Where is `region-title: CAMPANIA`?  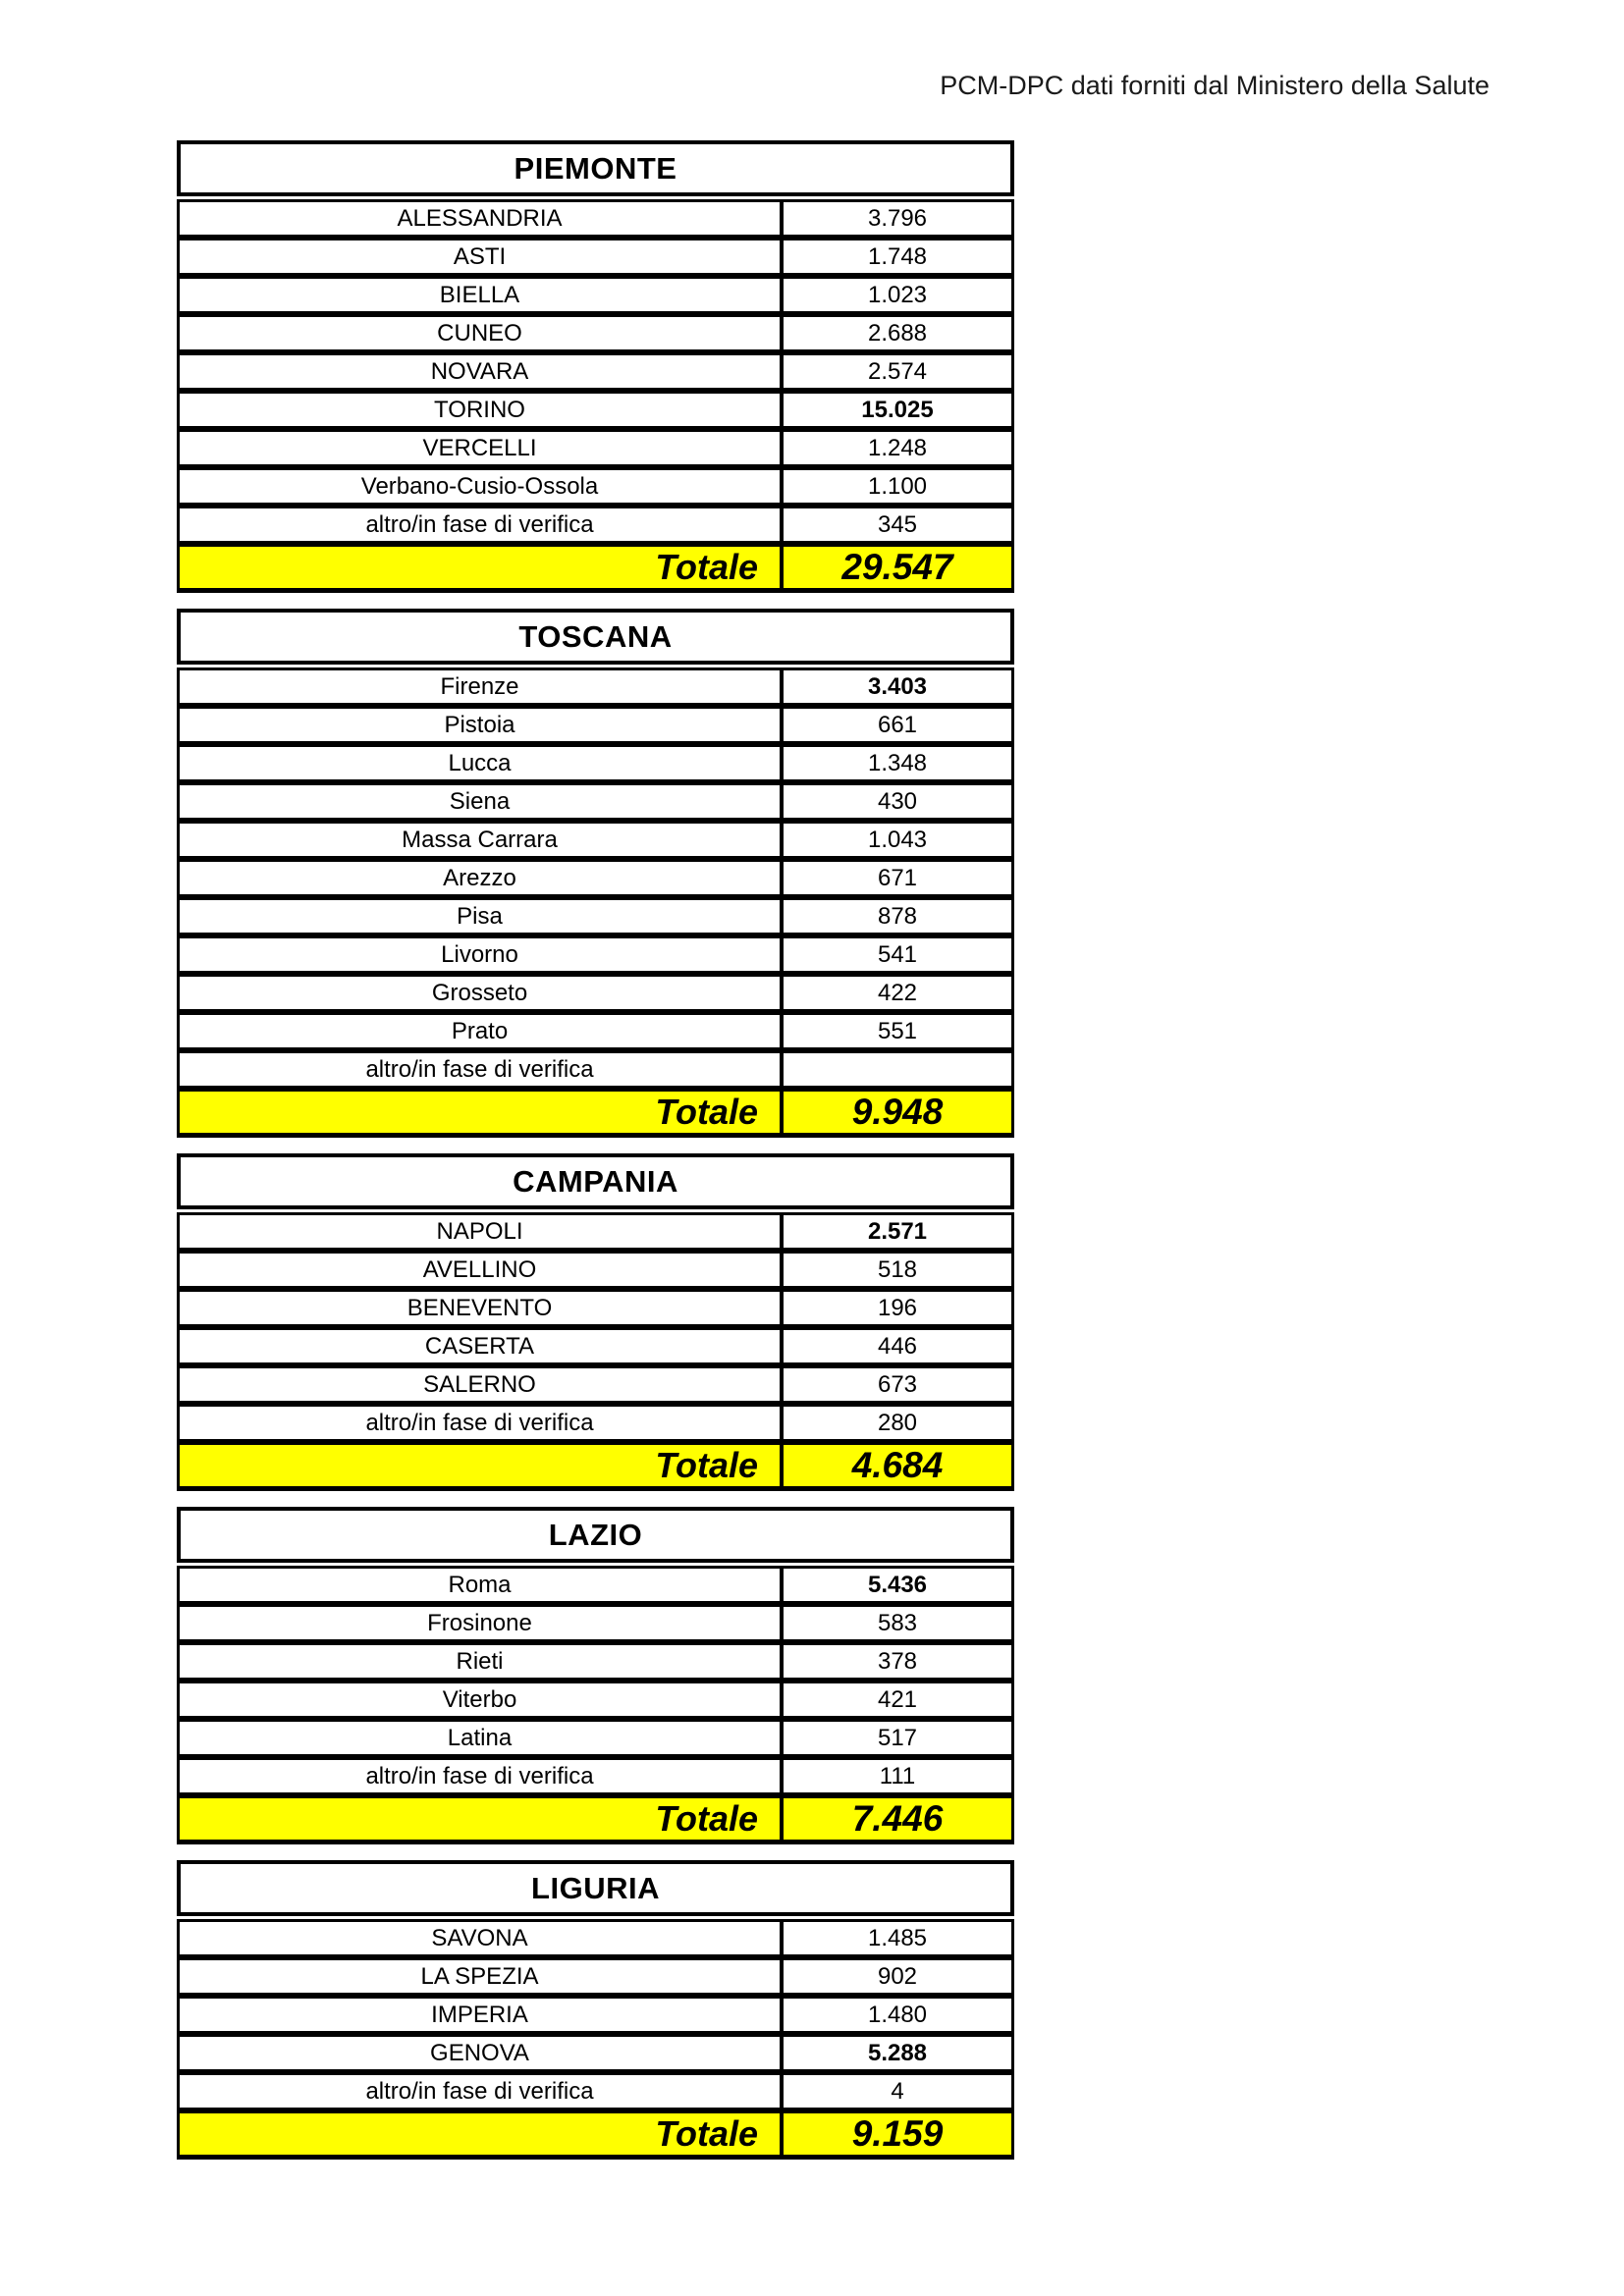 region-title: CAMPANIA is located at coordinates (595, 1181).